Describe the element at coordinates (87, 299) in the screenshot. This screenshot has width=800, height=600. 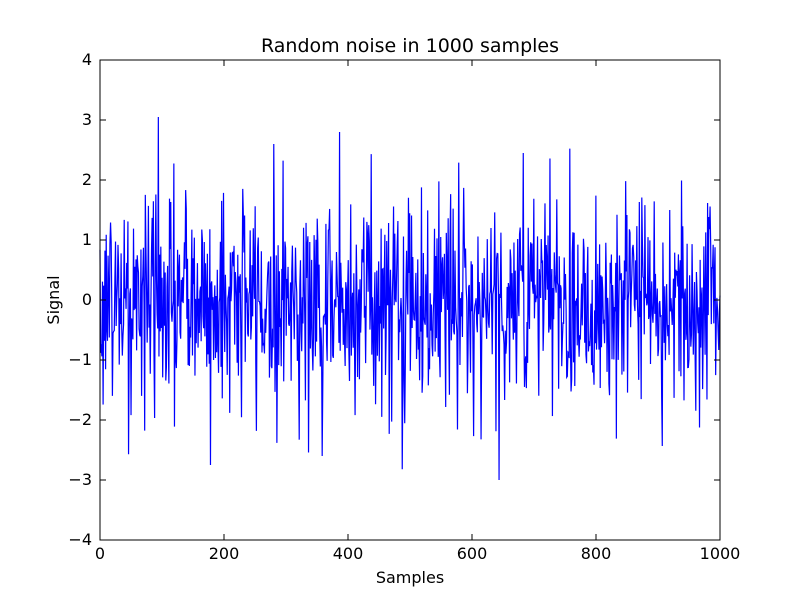
I see `y-tick-label: 0` at that location.